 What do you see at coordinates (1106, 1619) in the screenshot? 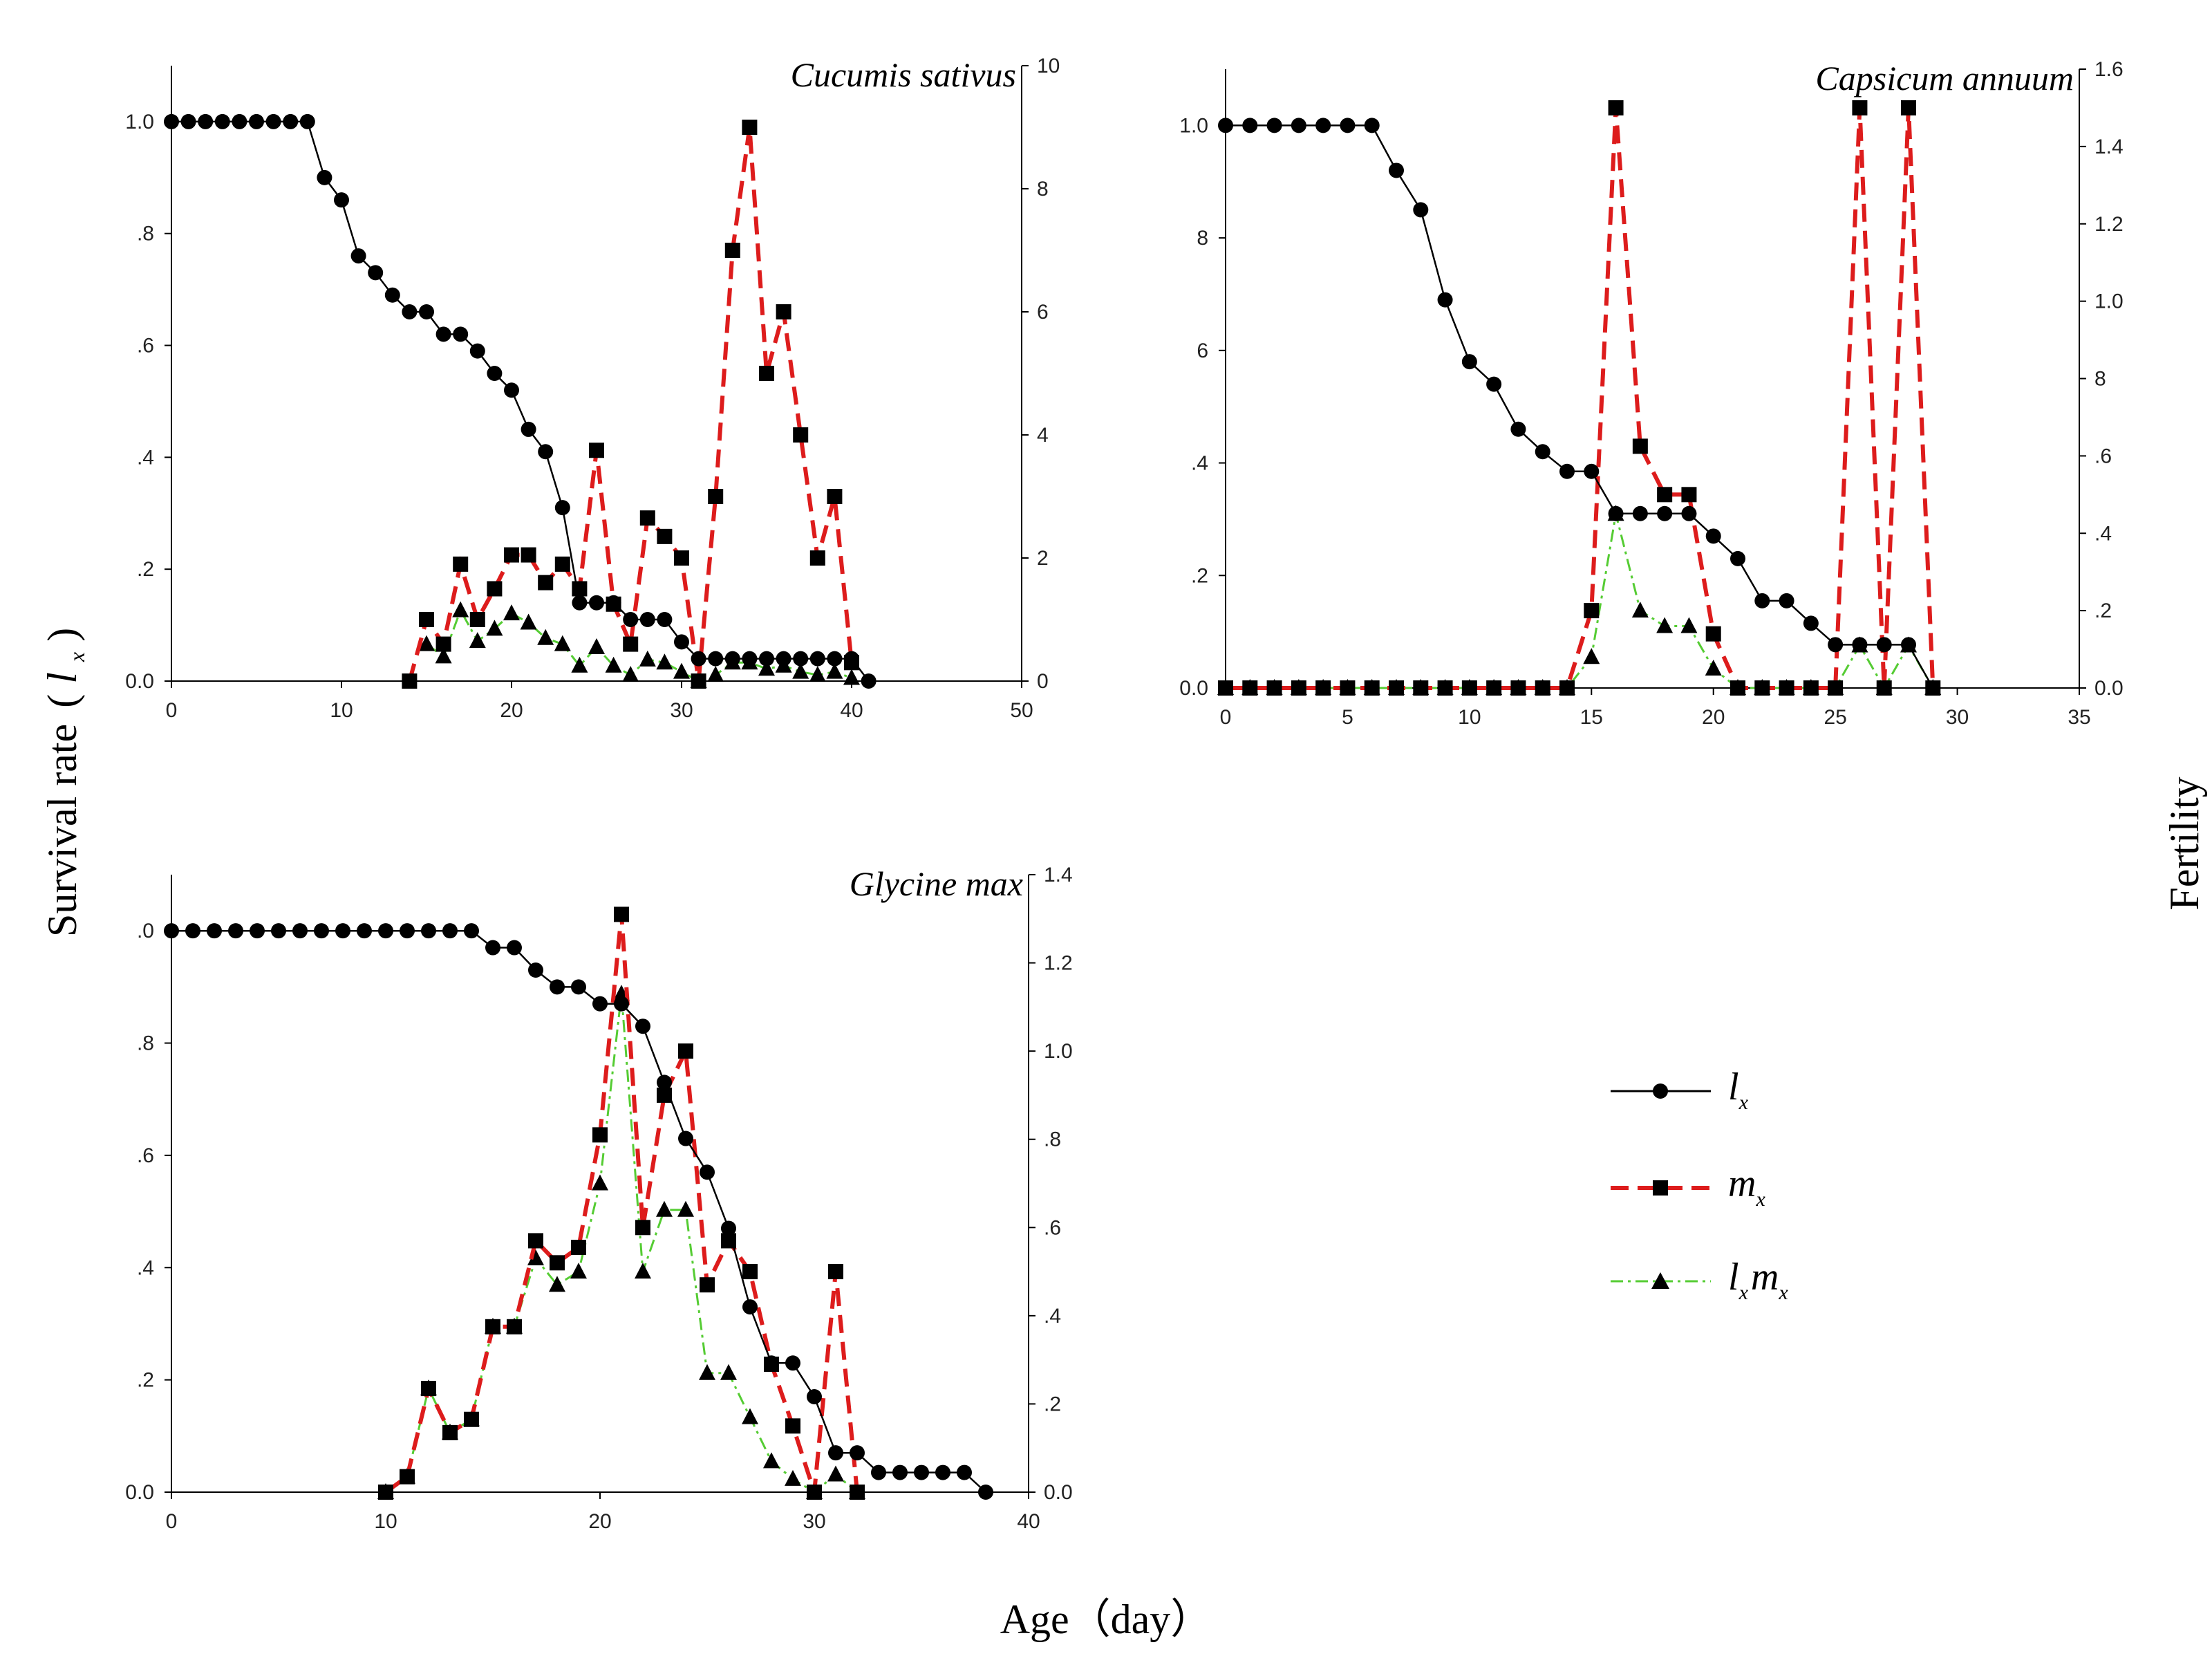
I see `x-axis-label-age: Age（day）` at bounding box center [1106, 1619].